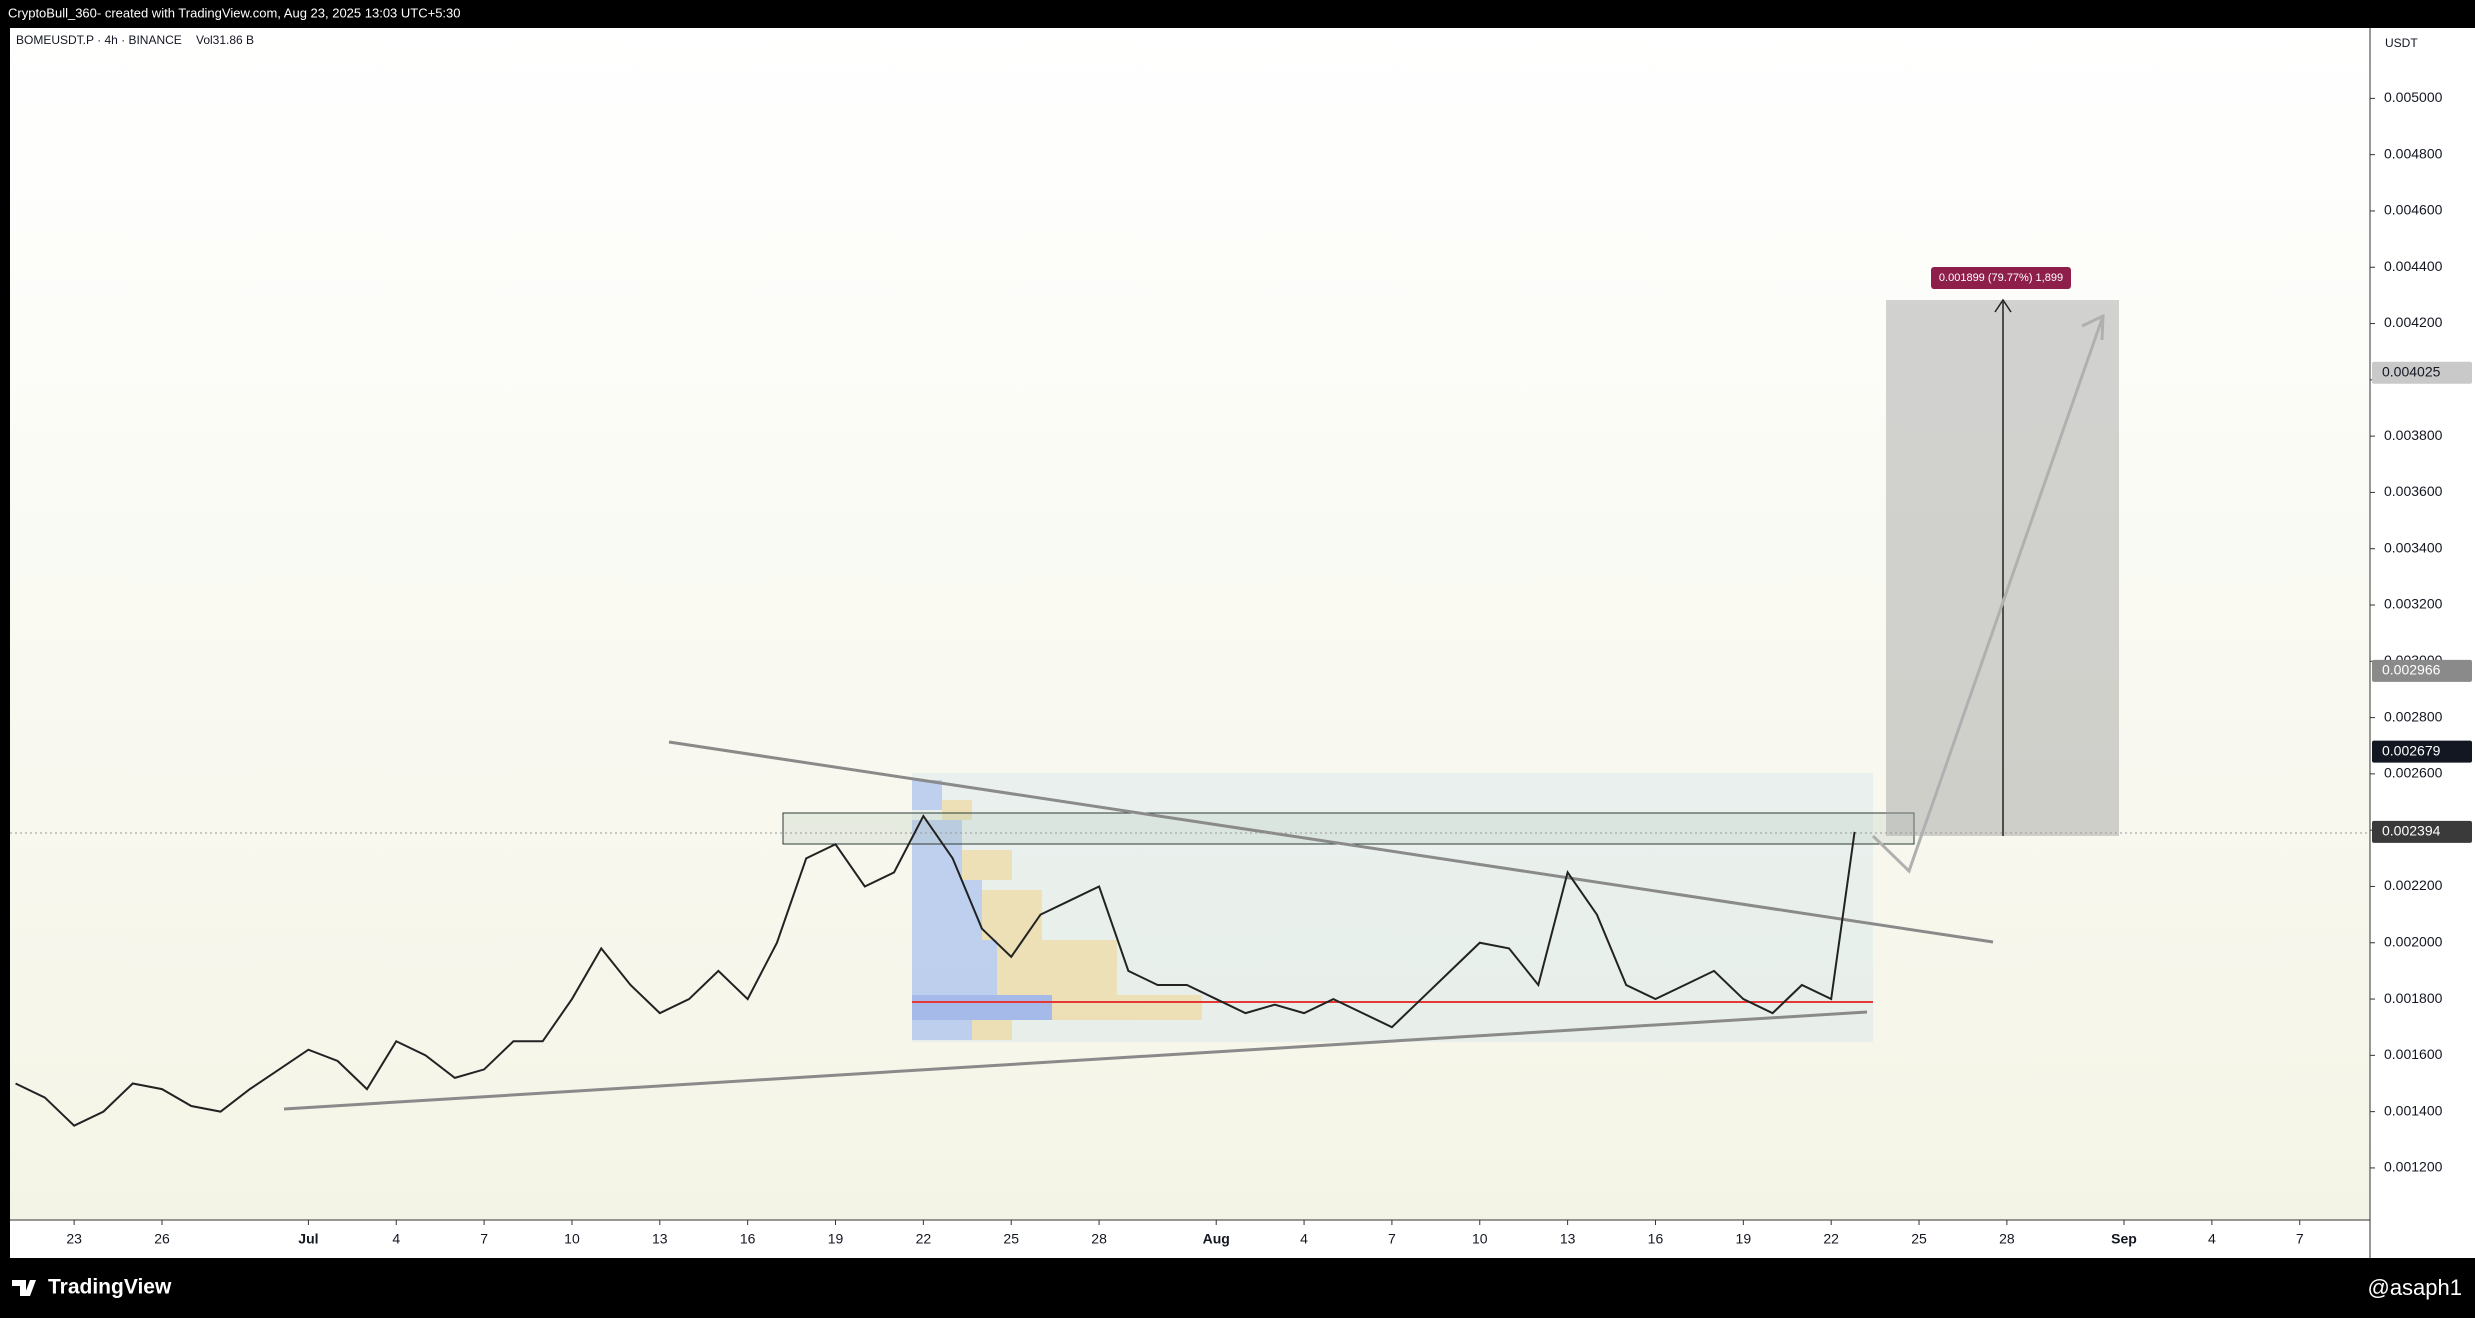 The image size is (2475, 1318). Describe the element at coordinates (2413, 266) in the screenshot. I see `y-tick-label: 0.004400` at that location.